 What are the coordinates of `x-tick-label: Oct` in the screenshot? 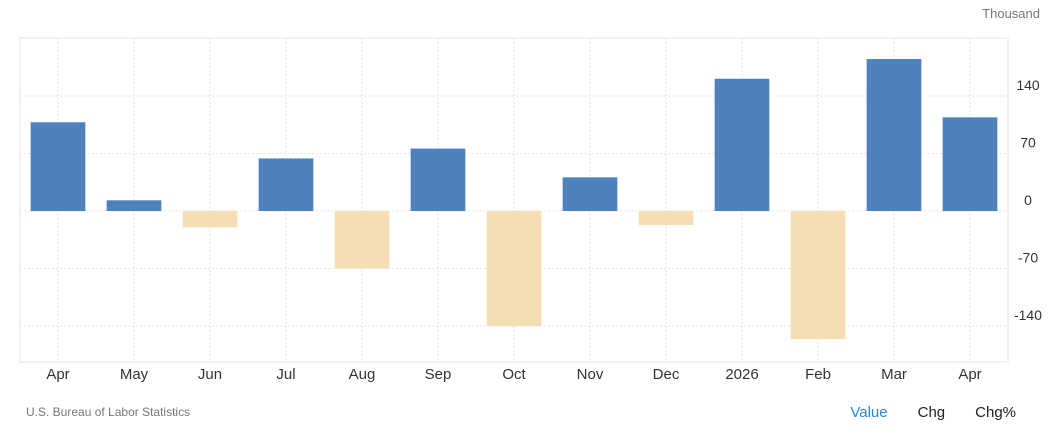 It's located at (514, 374).